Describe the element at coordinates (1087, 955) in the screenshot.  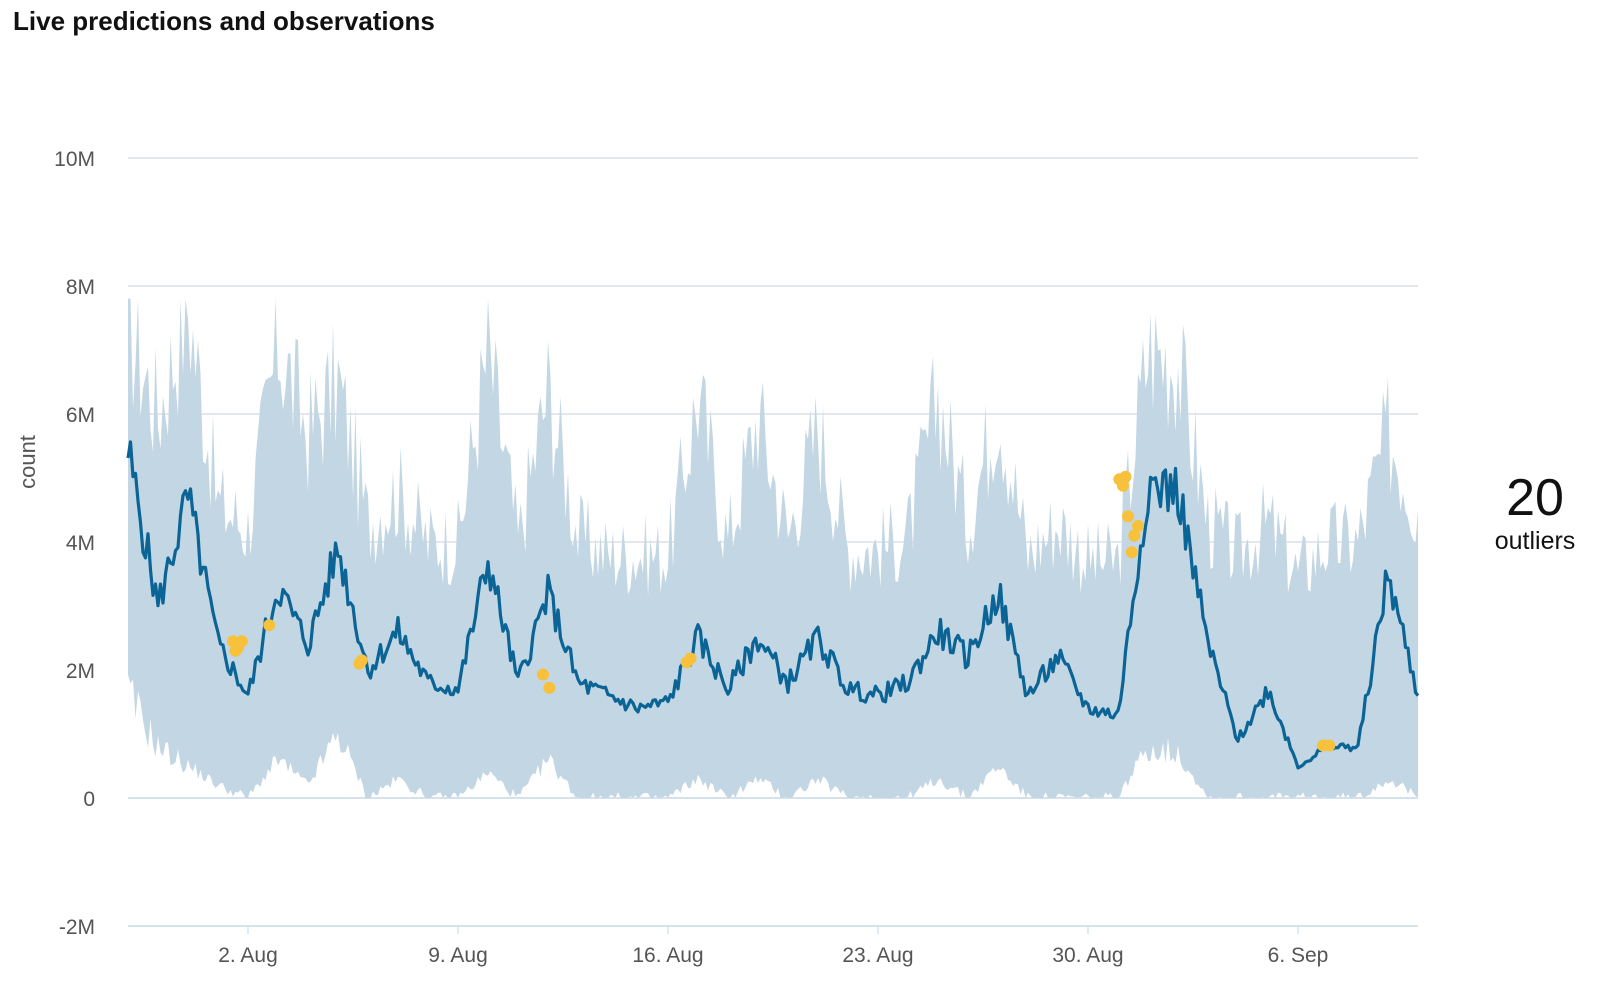
I see `x-tick-label: 30. Aug` at that location.